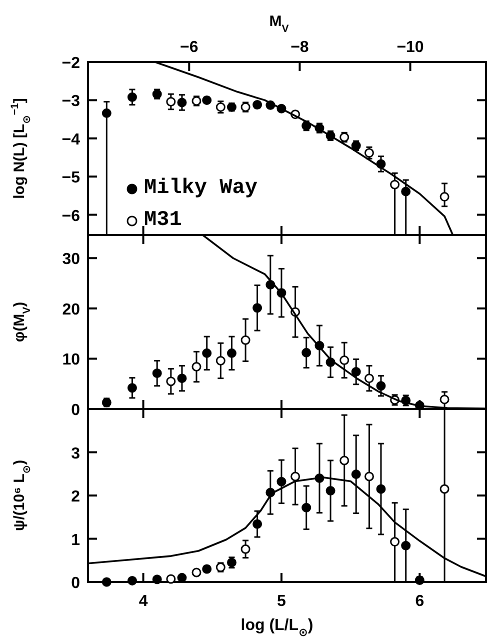  What do you see at coordinates (71, 178) in the screenshot?
I see `y-tick-label: −5` at bounding box center [71, 178].